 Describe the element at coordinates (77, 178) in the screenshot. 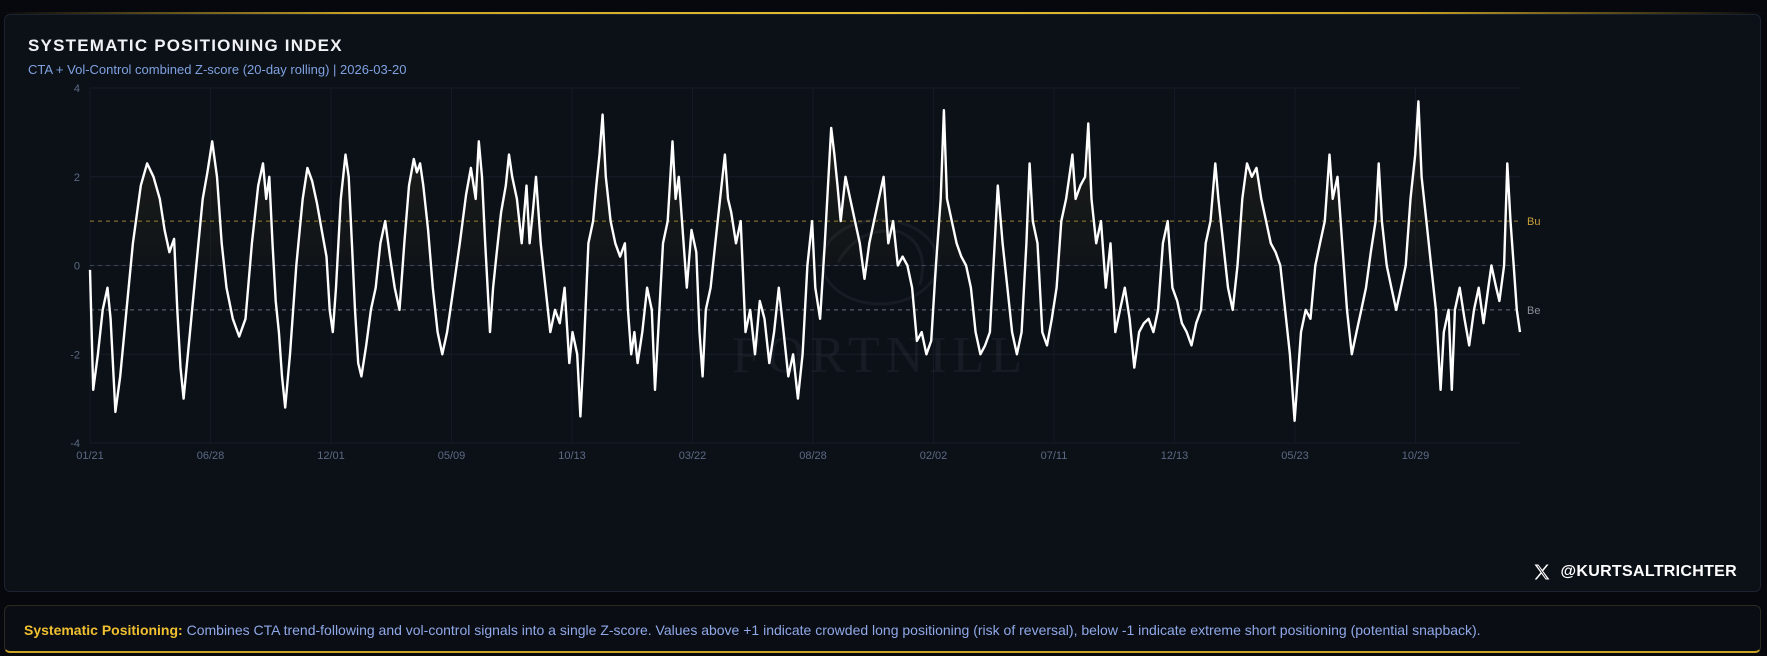

I see `y-tick-label: 2` at that location.